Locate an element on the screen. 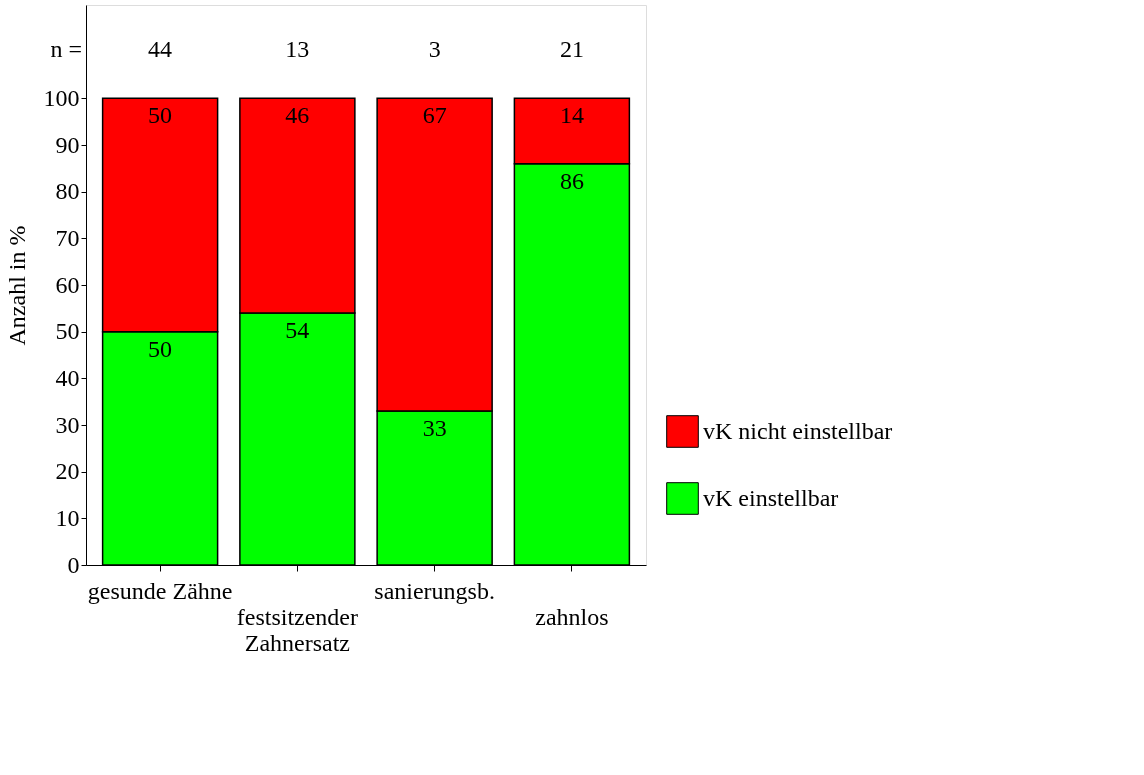 The image size is (1144, 775). y-tick-label: 60 is located at coordinates (67, 284).